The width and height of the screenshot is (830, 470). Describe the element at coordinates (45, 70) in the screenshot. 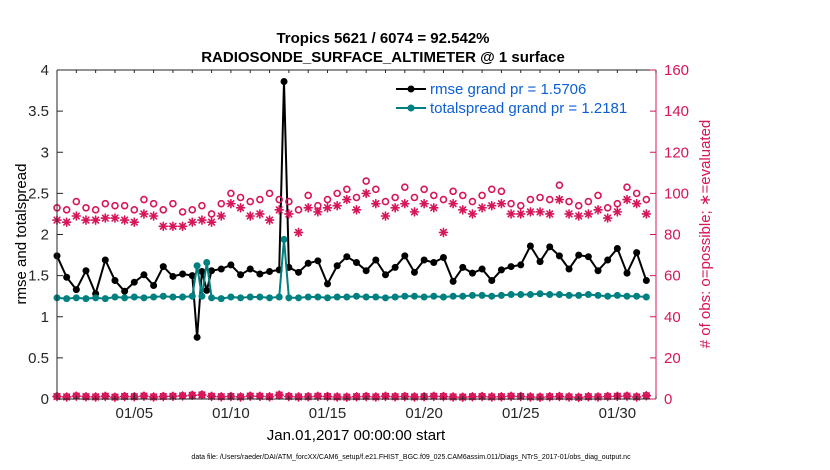

I see `y-tick-label-left: 4` at that location.